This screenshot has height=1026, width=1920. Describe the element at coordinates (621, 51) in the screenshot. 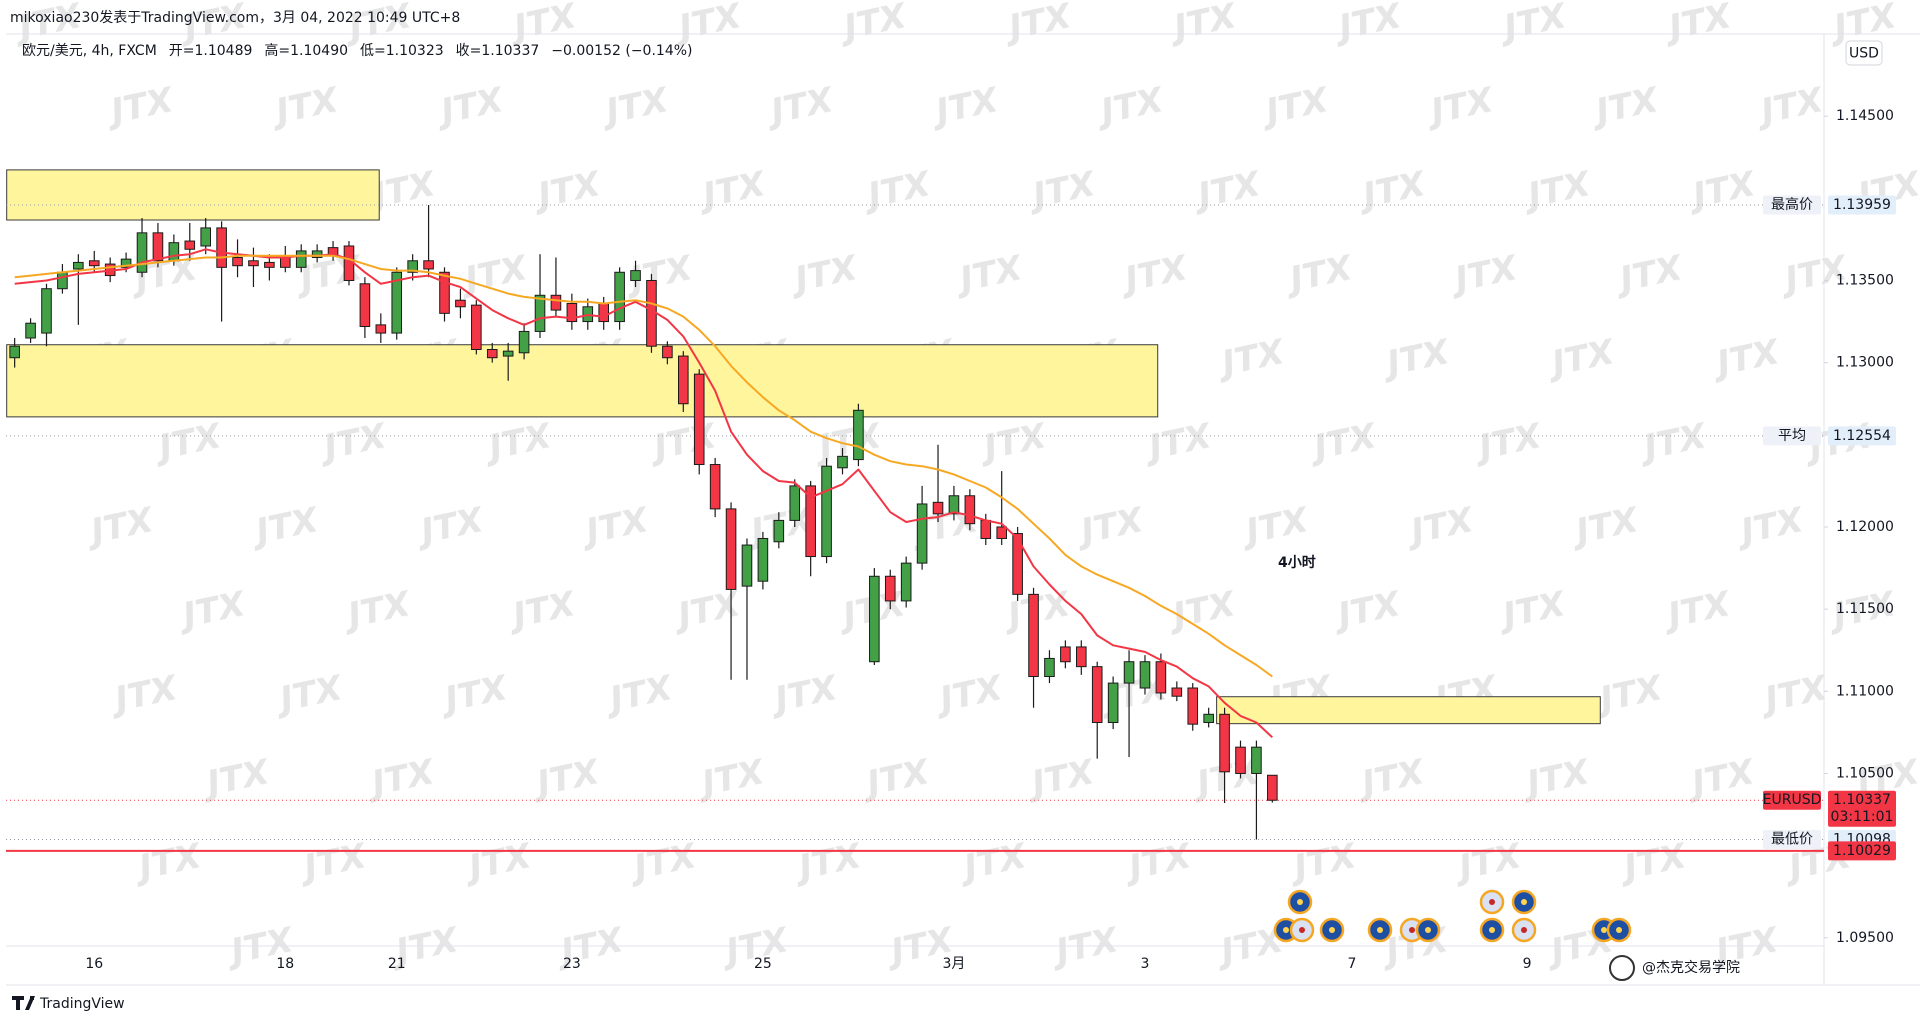

I see `legend-item: −0.00152 (−0.14%)` at that location.